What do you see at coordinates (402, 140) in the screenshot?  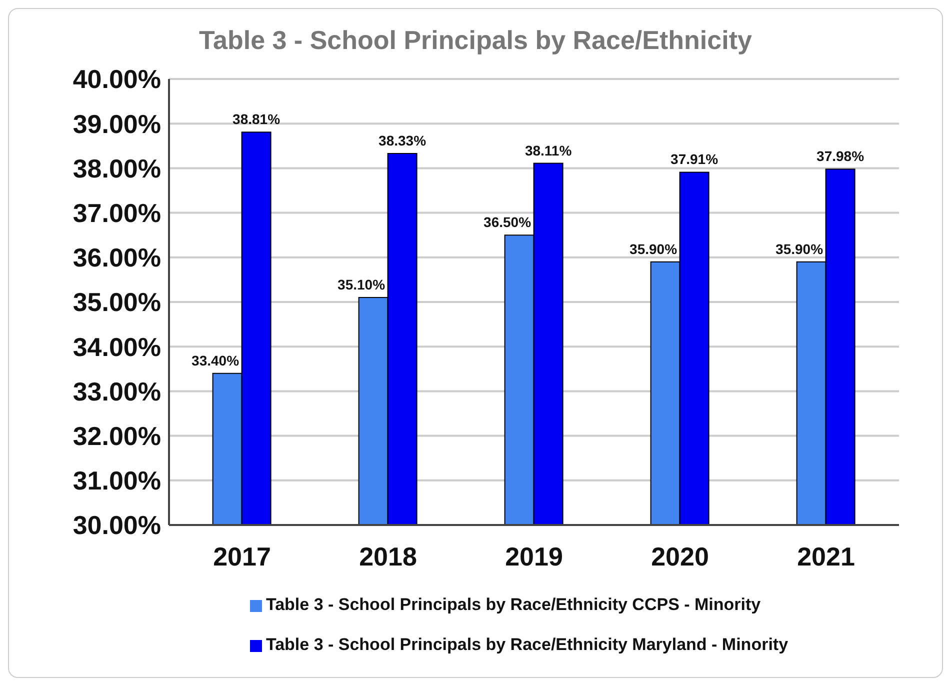 I see `data-label: 38.33%` at bounding box center [402, 140].